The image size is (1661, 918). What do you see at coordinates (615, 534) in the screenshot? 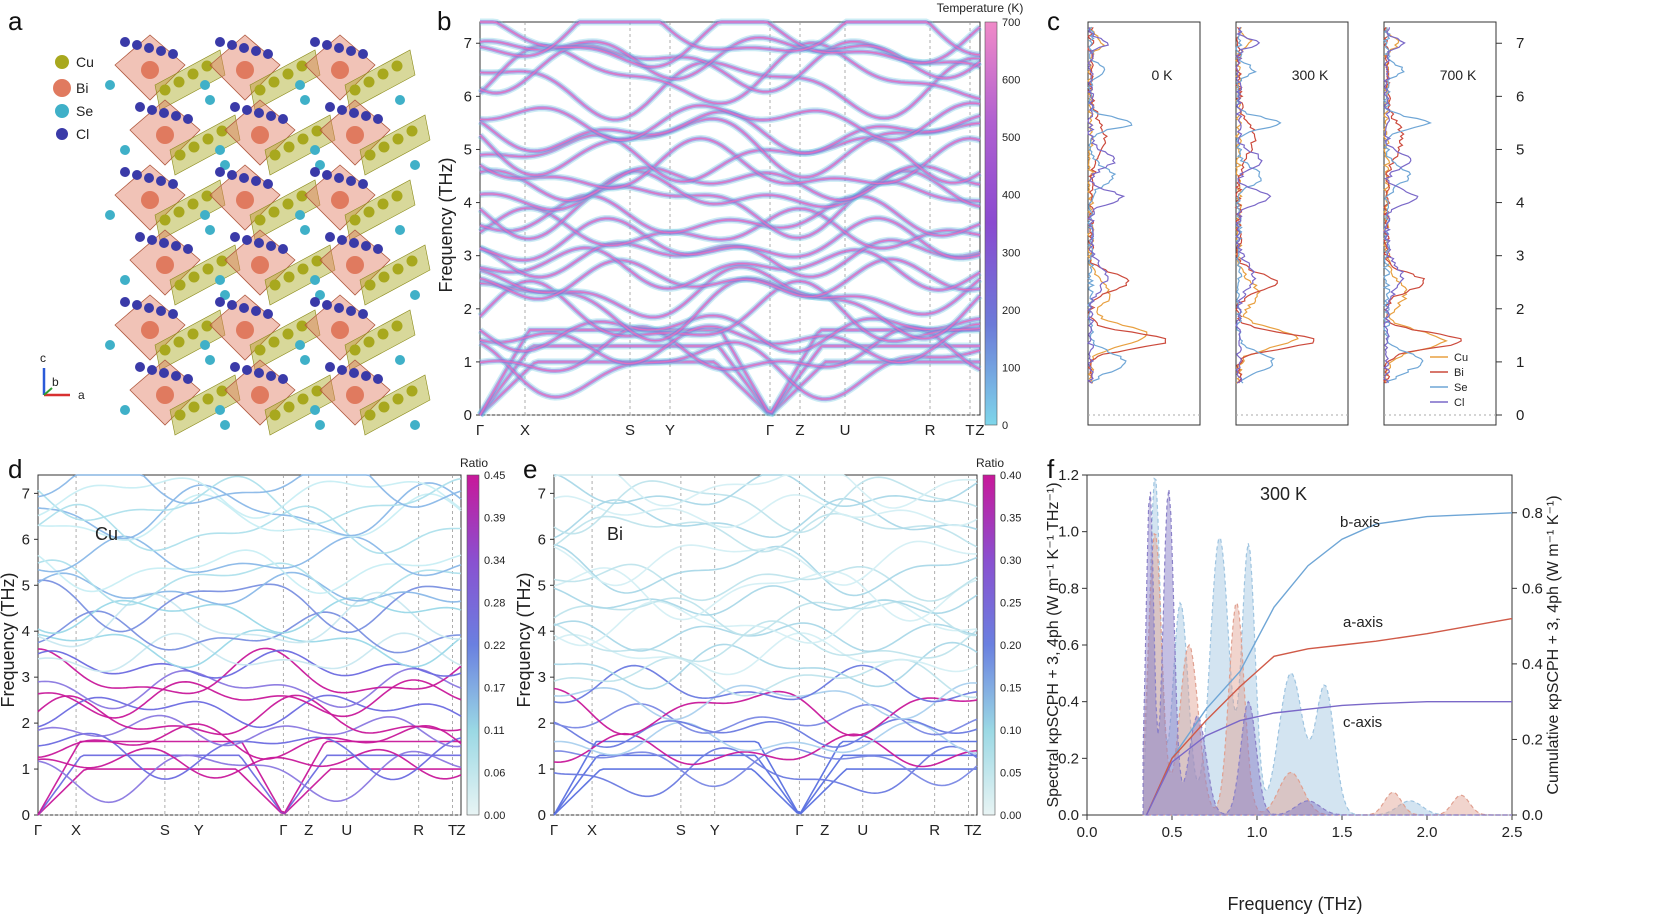
I see `panel-e-annotation: Bi` at bounding box center [615, 534].